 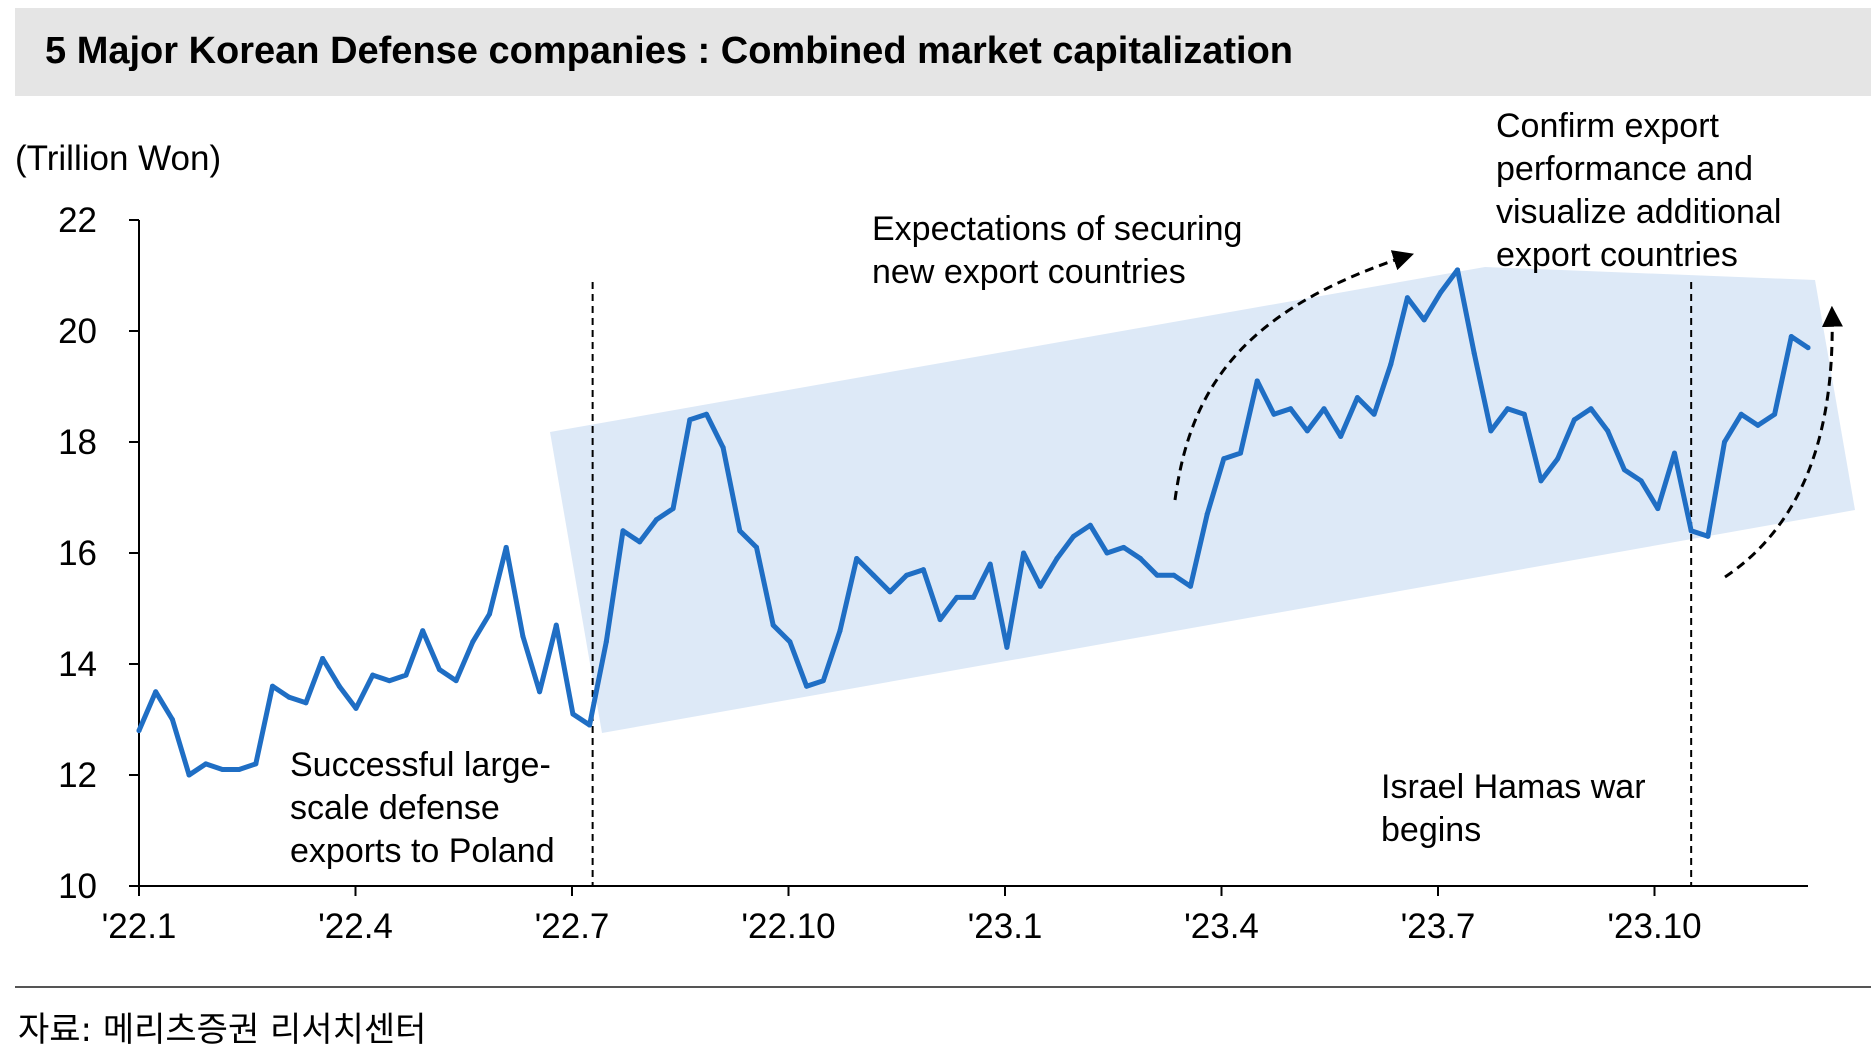 I want to click on x-tick-label: '22.7, so click(x=572, y=926).